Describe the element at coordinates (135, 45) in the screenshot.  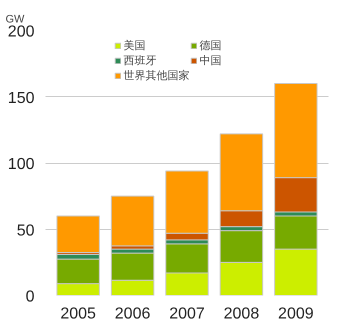
I see `legend-label: 美国` at that location.